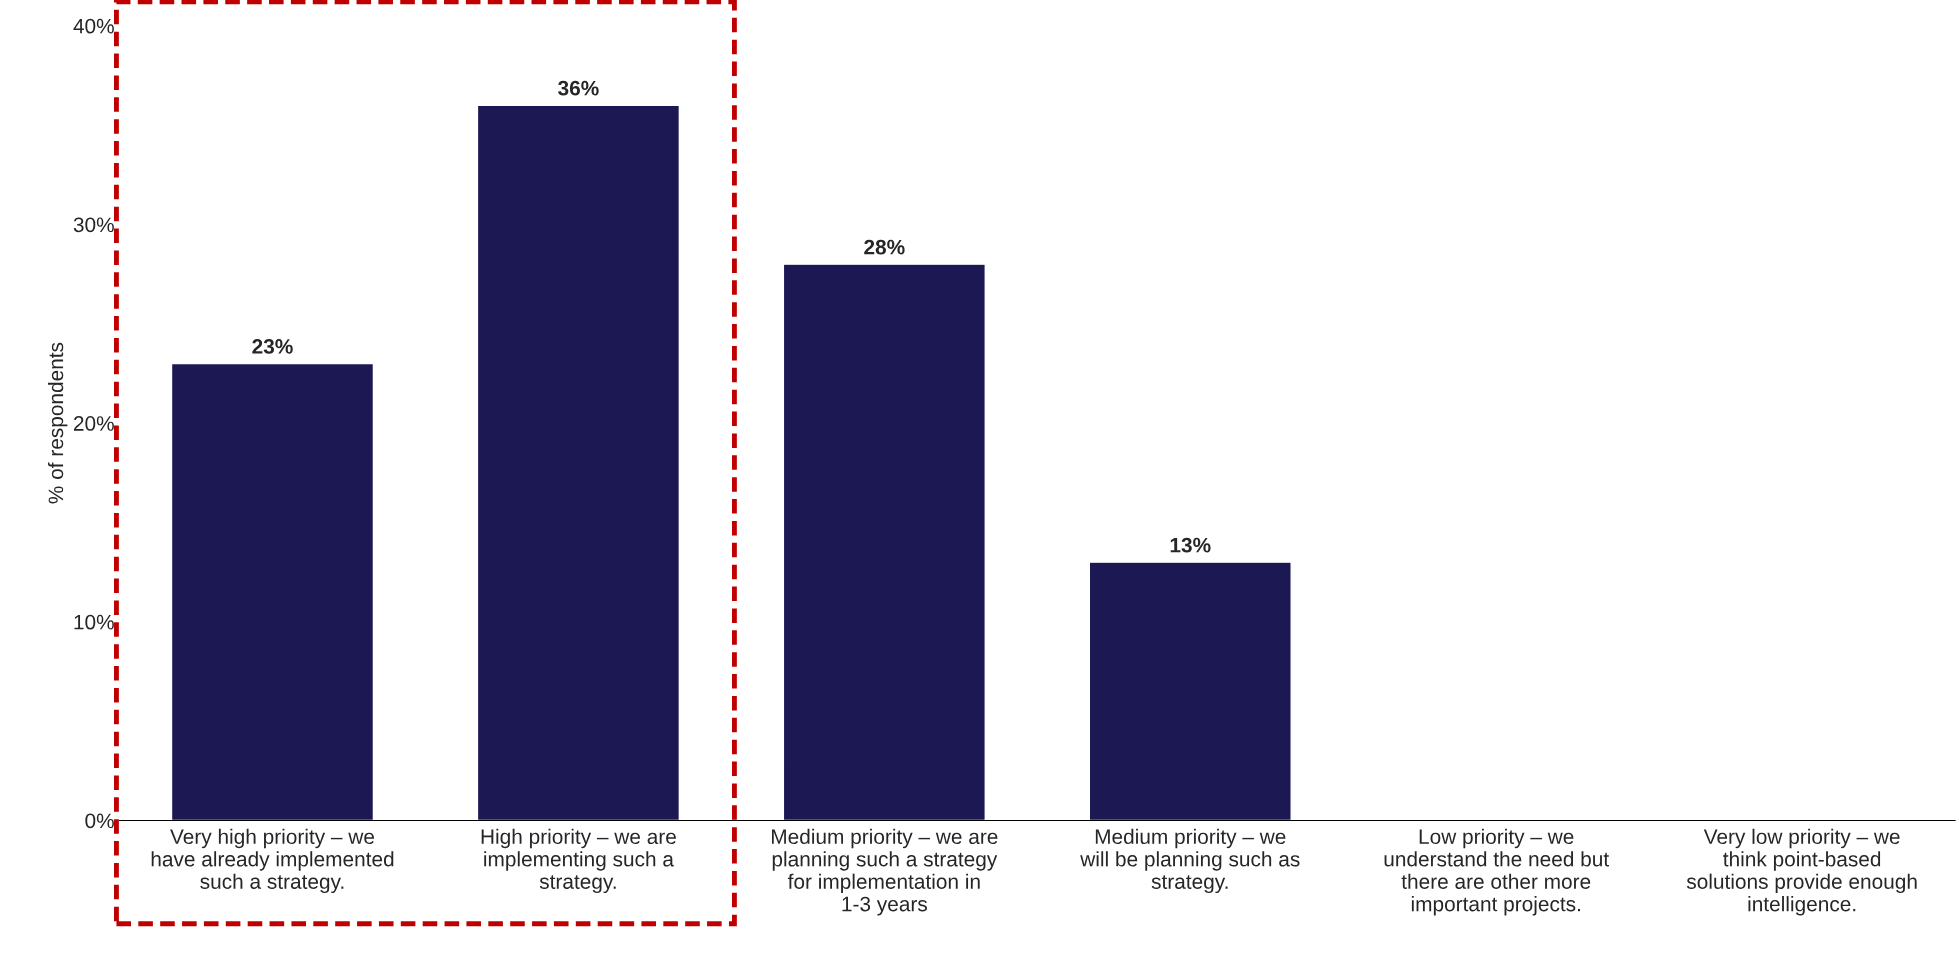 This screenshot has height=954, width=1959. What do you see at coordinates (1801, 872) in the screenshot?
I see `x-tick-label: Very low priority – we think point-based solutions provide enough intelligence.` at bounding box center [1801, 872].